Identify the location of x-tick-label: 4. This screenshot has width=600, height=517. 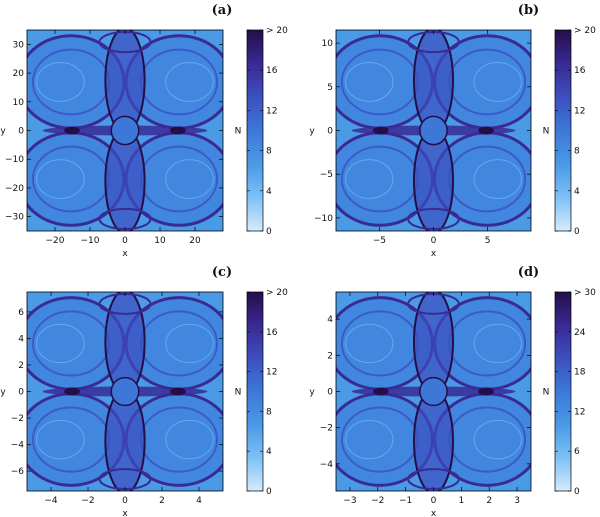
(199, 501).